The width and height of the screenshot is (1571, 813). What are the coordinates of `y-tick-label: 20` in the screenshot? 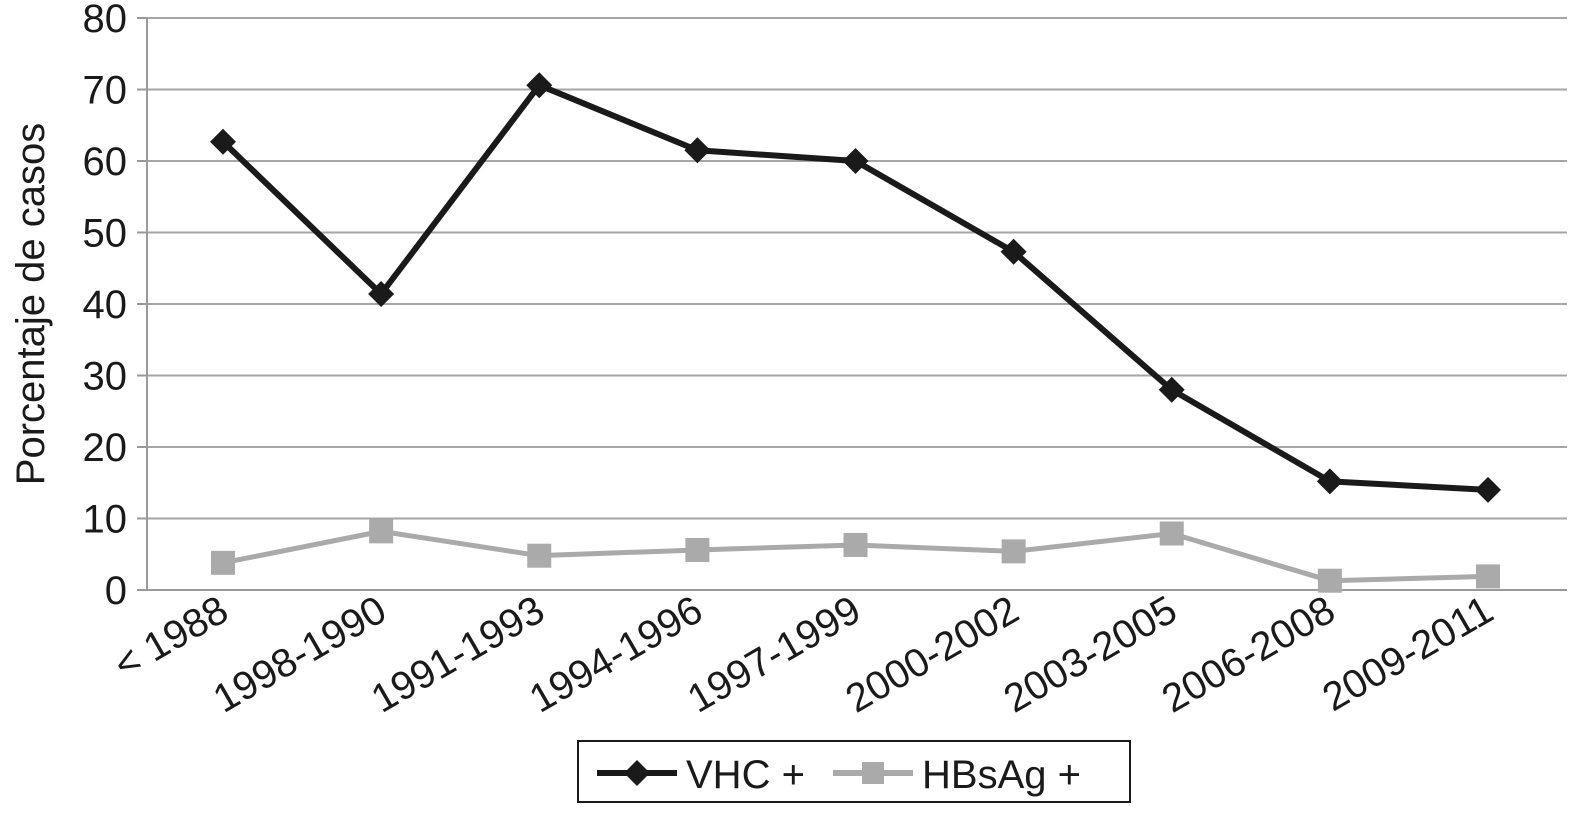 It's located at (105, 448).